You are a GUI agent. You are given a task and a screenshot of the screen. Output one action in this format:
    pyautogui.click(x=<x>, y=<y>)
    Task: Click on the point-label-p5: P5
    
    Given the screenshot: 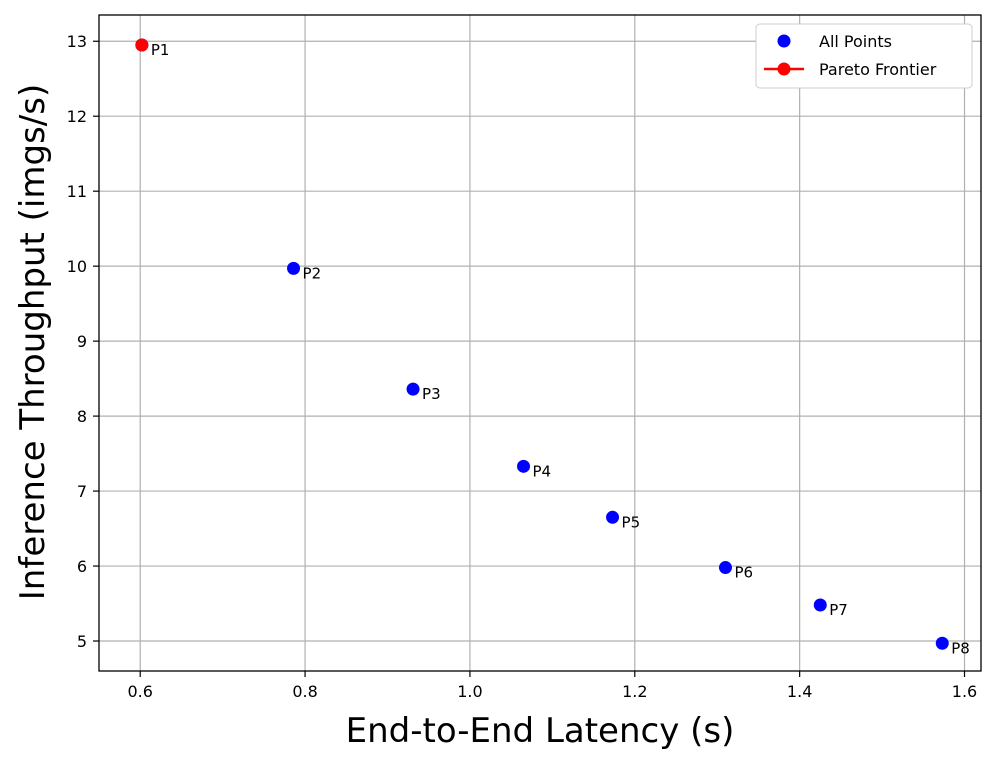 What is the action you would take?
    pyautogui.click(x=631, y=522)
    